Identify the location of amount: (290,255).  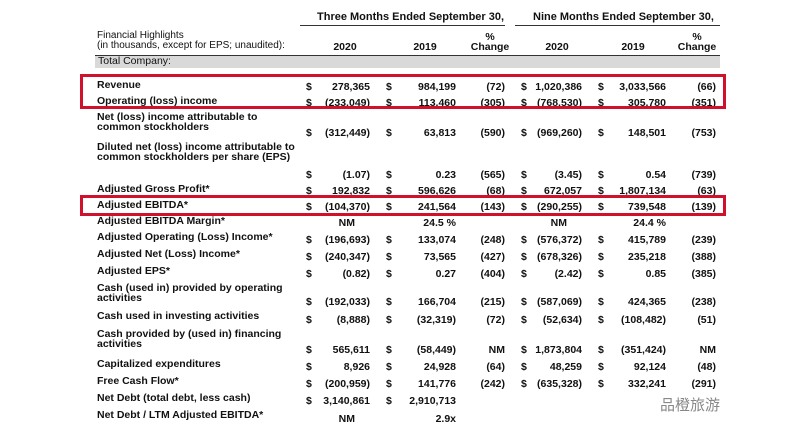
(559, 207).